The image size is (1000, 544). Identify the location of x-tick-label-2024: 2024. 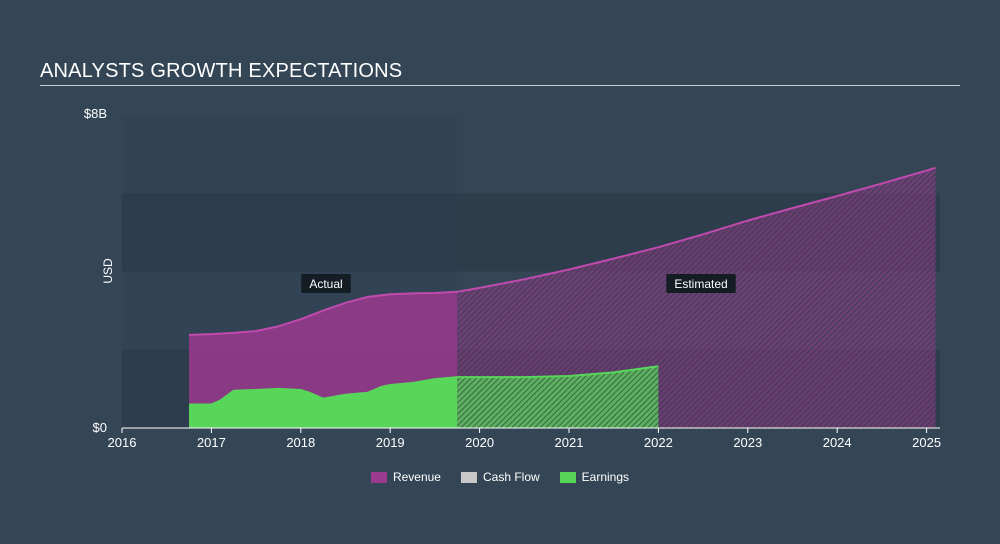
(837, 442).